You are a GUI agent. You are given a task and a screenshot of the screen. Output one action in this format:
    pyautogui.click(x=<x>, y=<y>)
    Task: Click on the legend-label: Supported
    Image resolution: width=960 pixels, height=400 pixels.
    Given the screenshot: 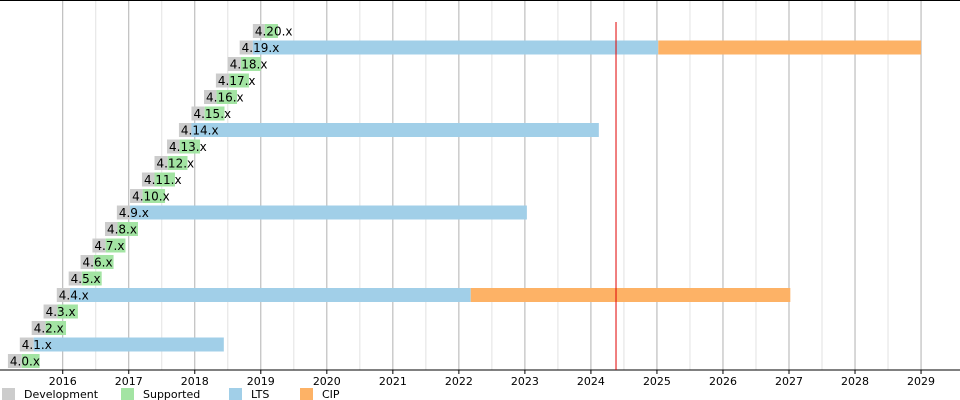 What is the action you would take?
    pyautogui.click(x=171, y=394)
    